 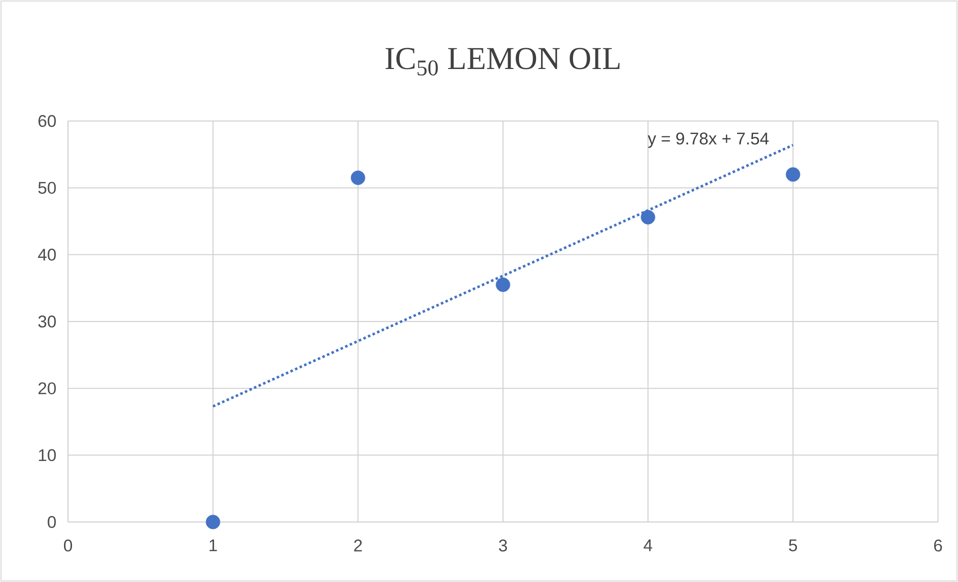 I want to click on annotation: y = 9.78x + 7.54, so click(x=708, y=140).